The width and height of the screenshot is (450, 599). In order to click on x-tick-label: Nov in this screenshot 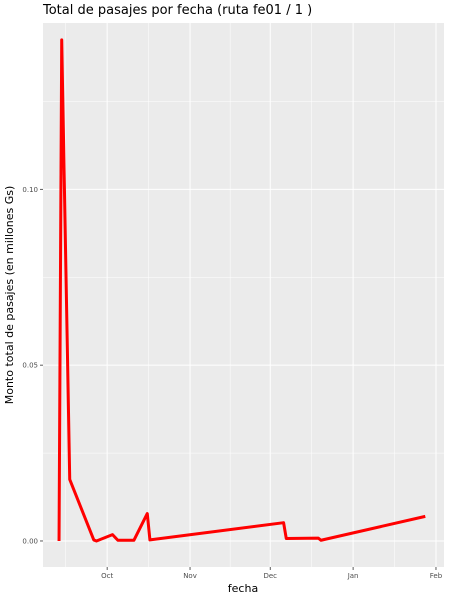, I will do `click(190, 576)`.